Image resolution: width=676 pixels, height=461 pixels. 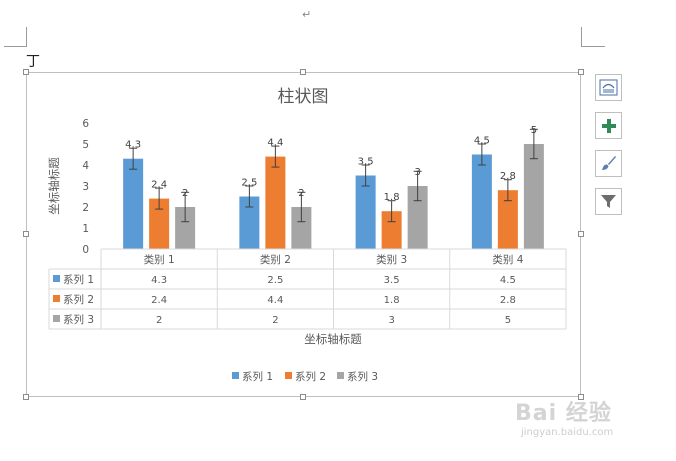 I want to click on crop-mark-right-v, so click(x=581, y=37).